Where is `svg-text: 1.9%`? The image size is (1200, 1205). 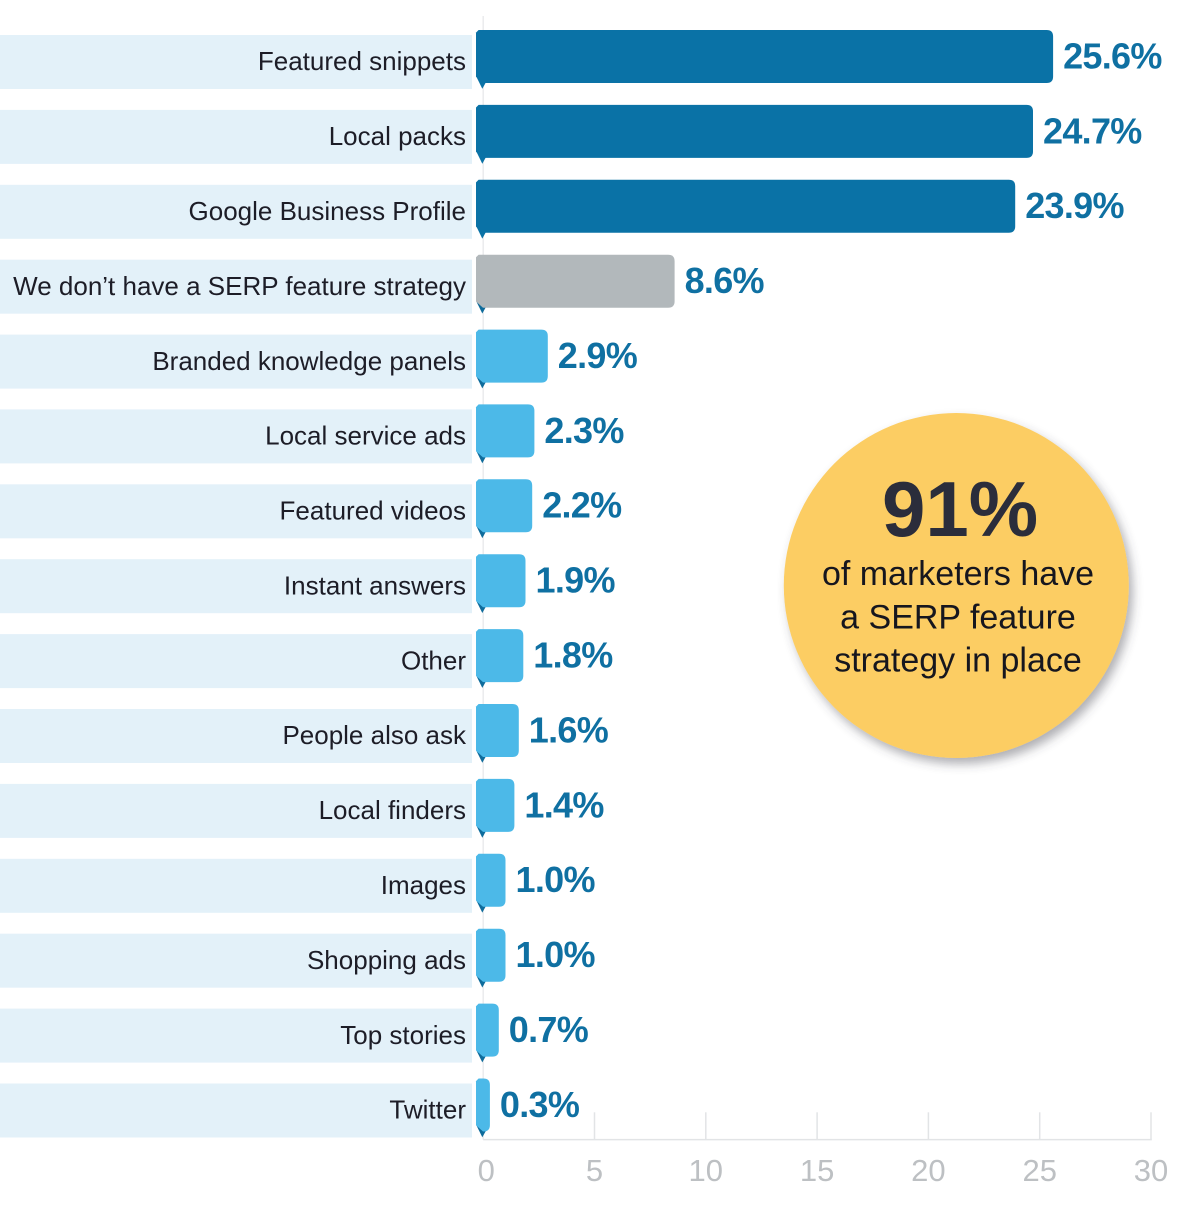 svg-text: 1.9% is located at coordinates (576, 580).